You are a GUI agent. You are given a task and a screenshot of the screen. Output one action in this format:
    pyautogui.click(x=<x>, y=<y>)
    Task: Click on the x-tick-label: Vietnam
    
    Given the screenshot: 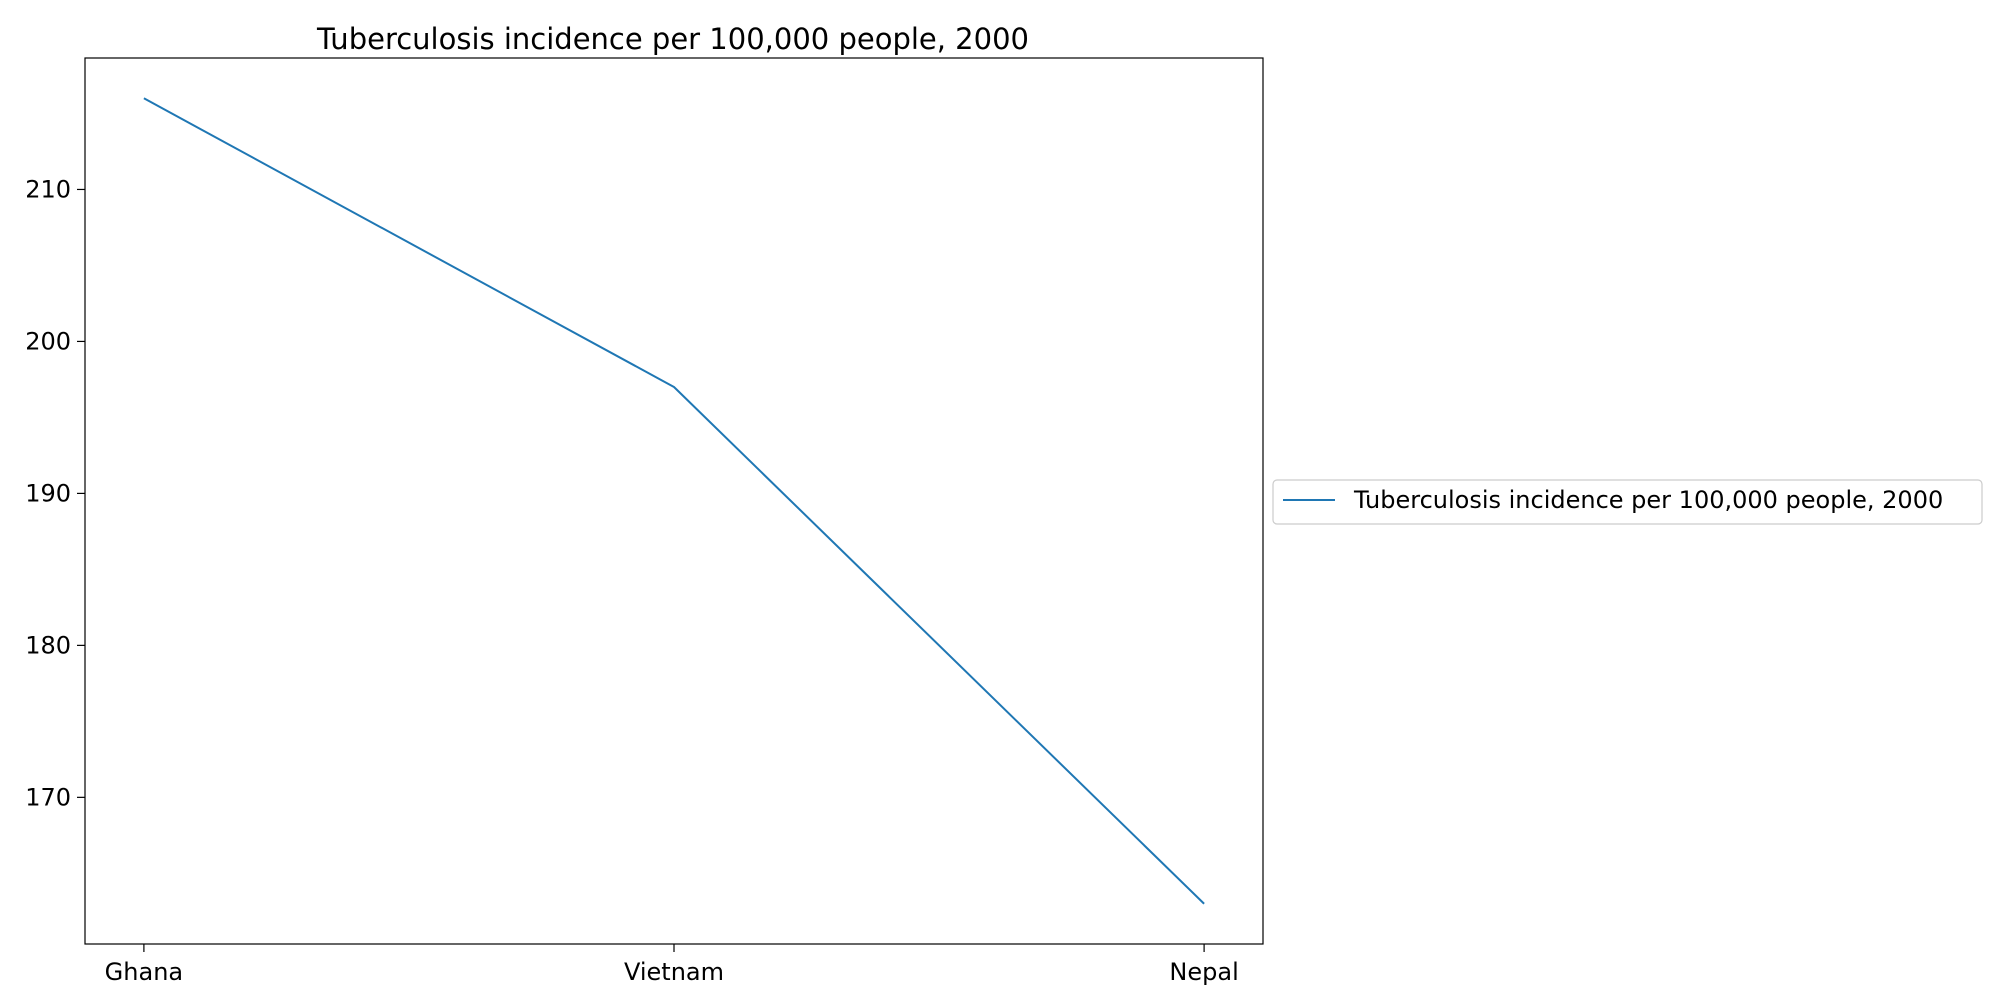 What is the action you would take?
    pyautogui.click(x=674, y=972)
    